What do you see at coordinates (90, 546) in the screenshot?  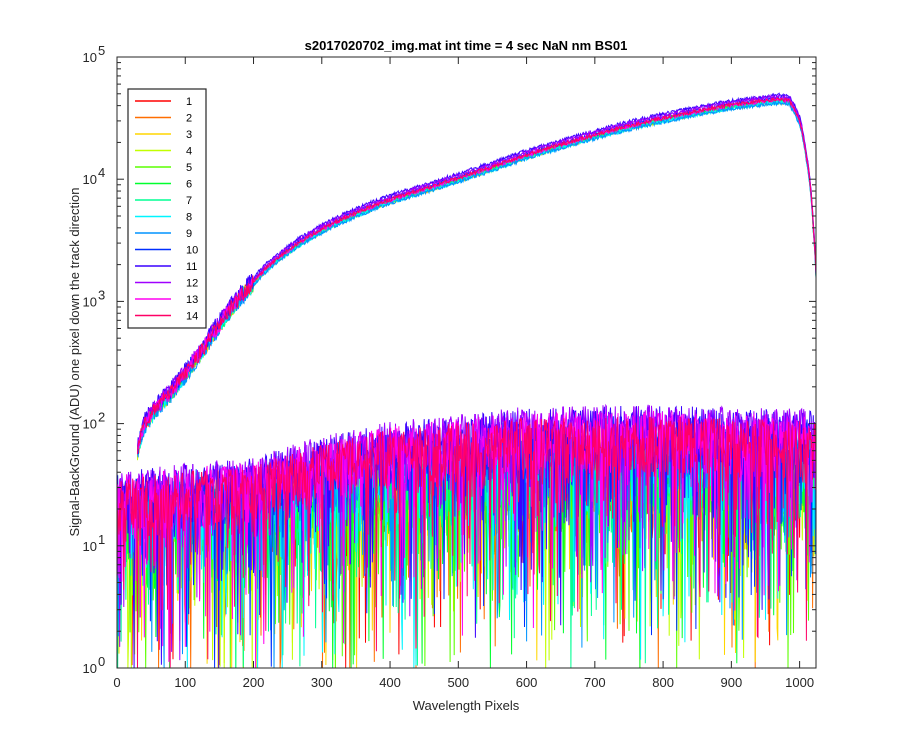 I see `y-tick-label-10: 10` at bounding box center [90, 546].